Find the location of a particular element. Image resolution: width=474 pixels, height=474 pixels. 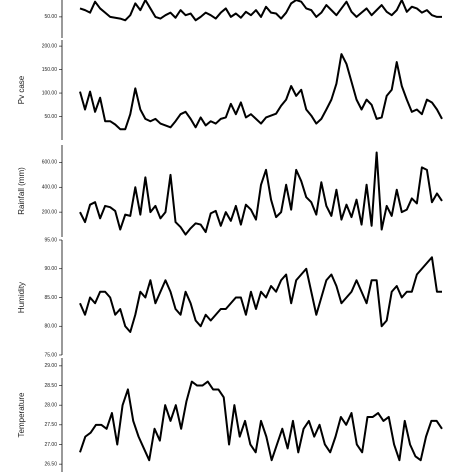

y-tick-label: 28.50 is located at coordinates (50, 386).